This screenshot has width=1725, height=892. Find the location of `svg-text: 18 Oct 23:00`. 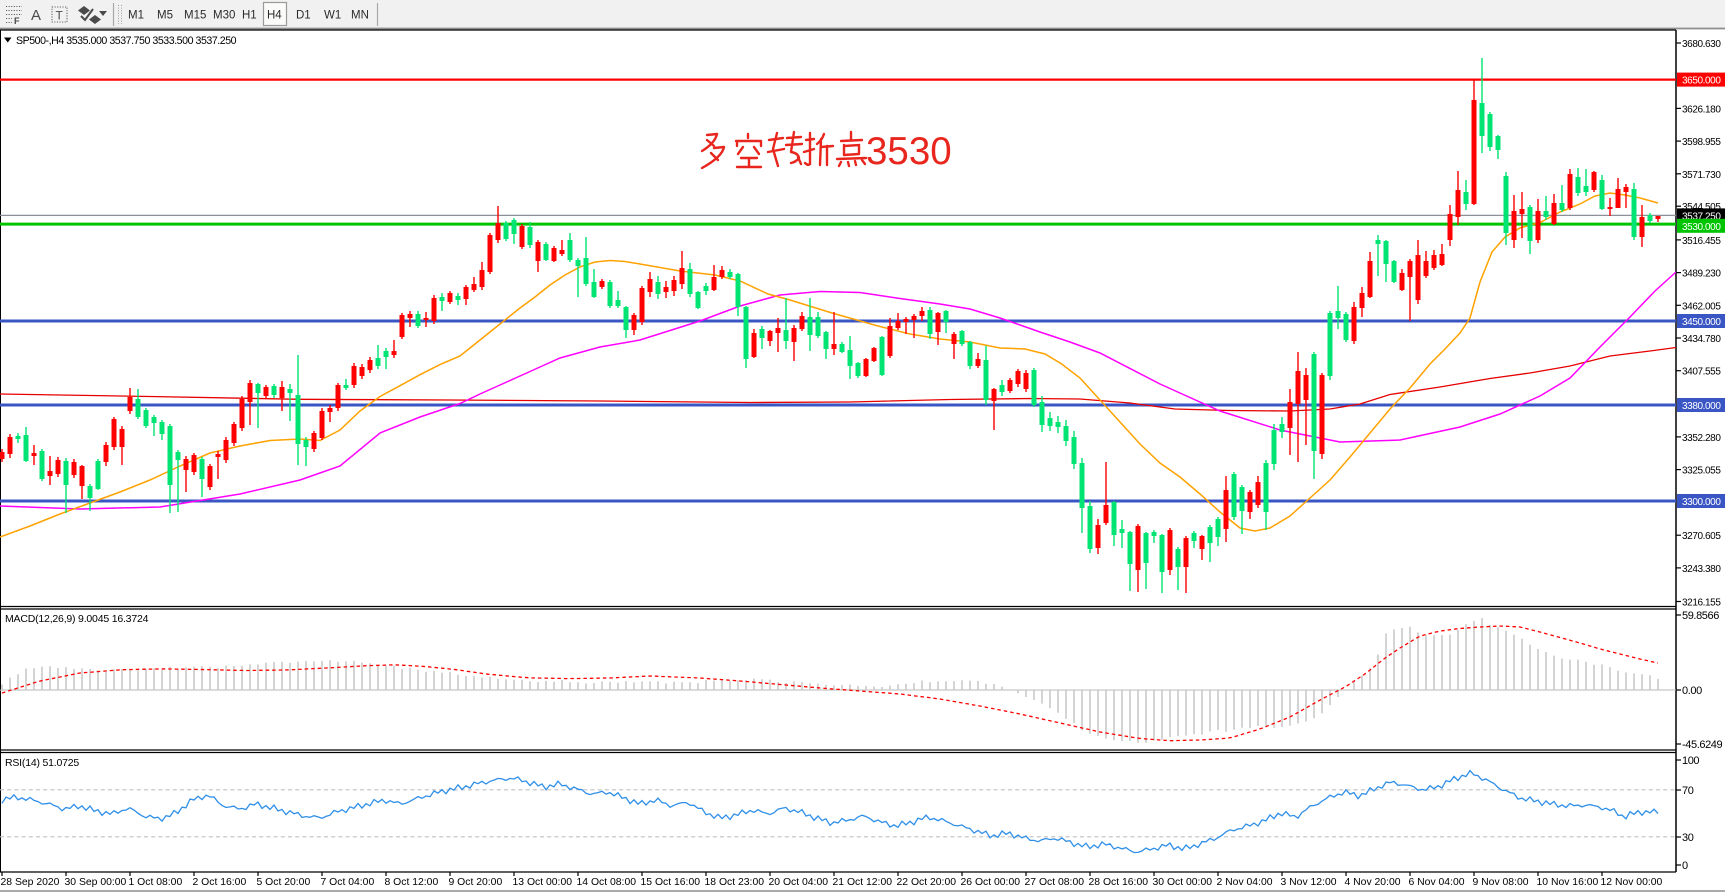

svg-text: 18 Oct 23:00 is located at coordinates (735, 882).